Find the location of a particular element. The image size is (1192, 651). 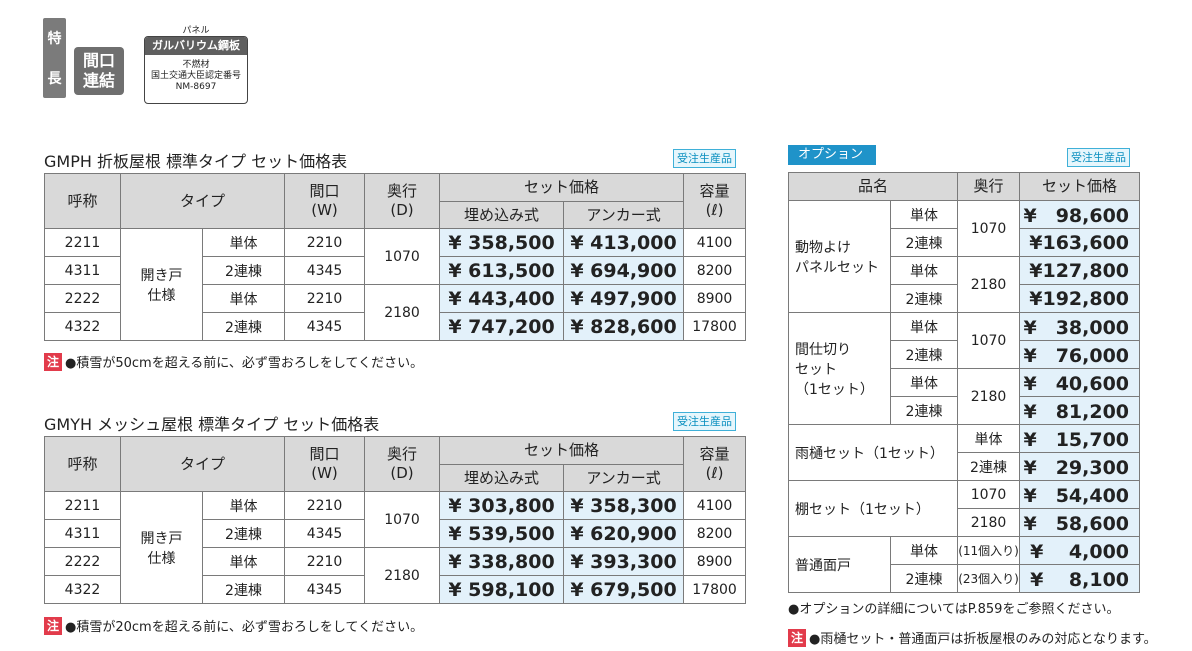

made-to-order-badge: 受注生産品 is located at coordinates (704, 158).